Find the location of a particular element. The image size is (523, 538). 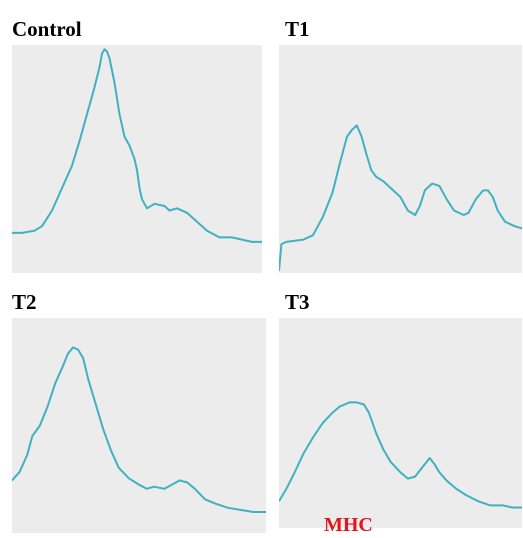

panel-title-t3: T3 is located at coordinates (297, 302).